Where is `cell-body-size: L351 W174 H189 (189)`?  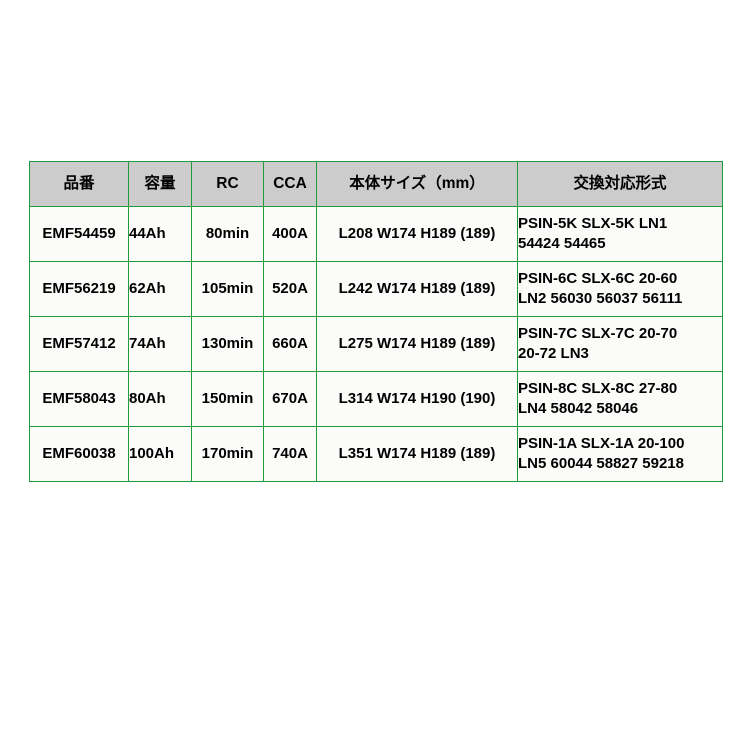 cell-body-size: L351 W174 H189 (189) is located at coordinates (417, 454).